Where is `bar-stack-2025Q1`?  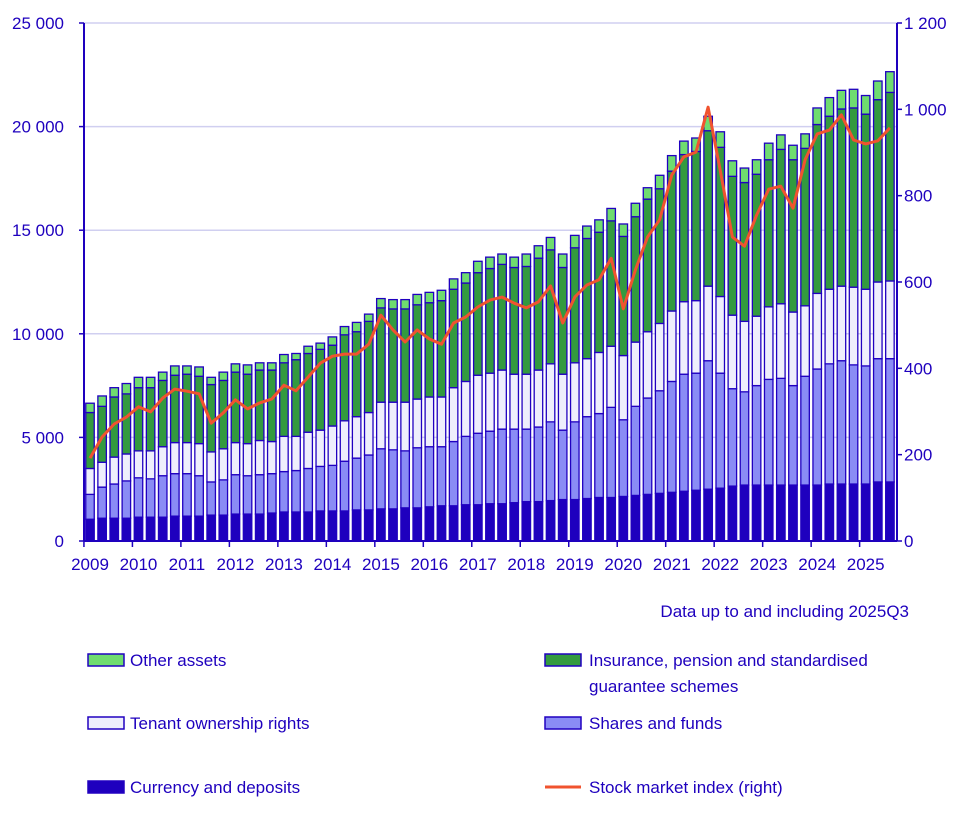
bar-stack-2025Q1 is located at coordinates (865, 318).